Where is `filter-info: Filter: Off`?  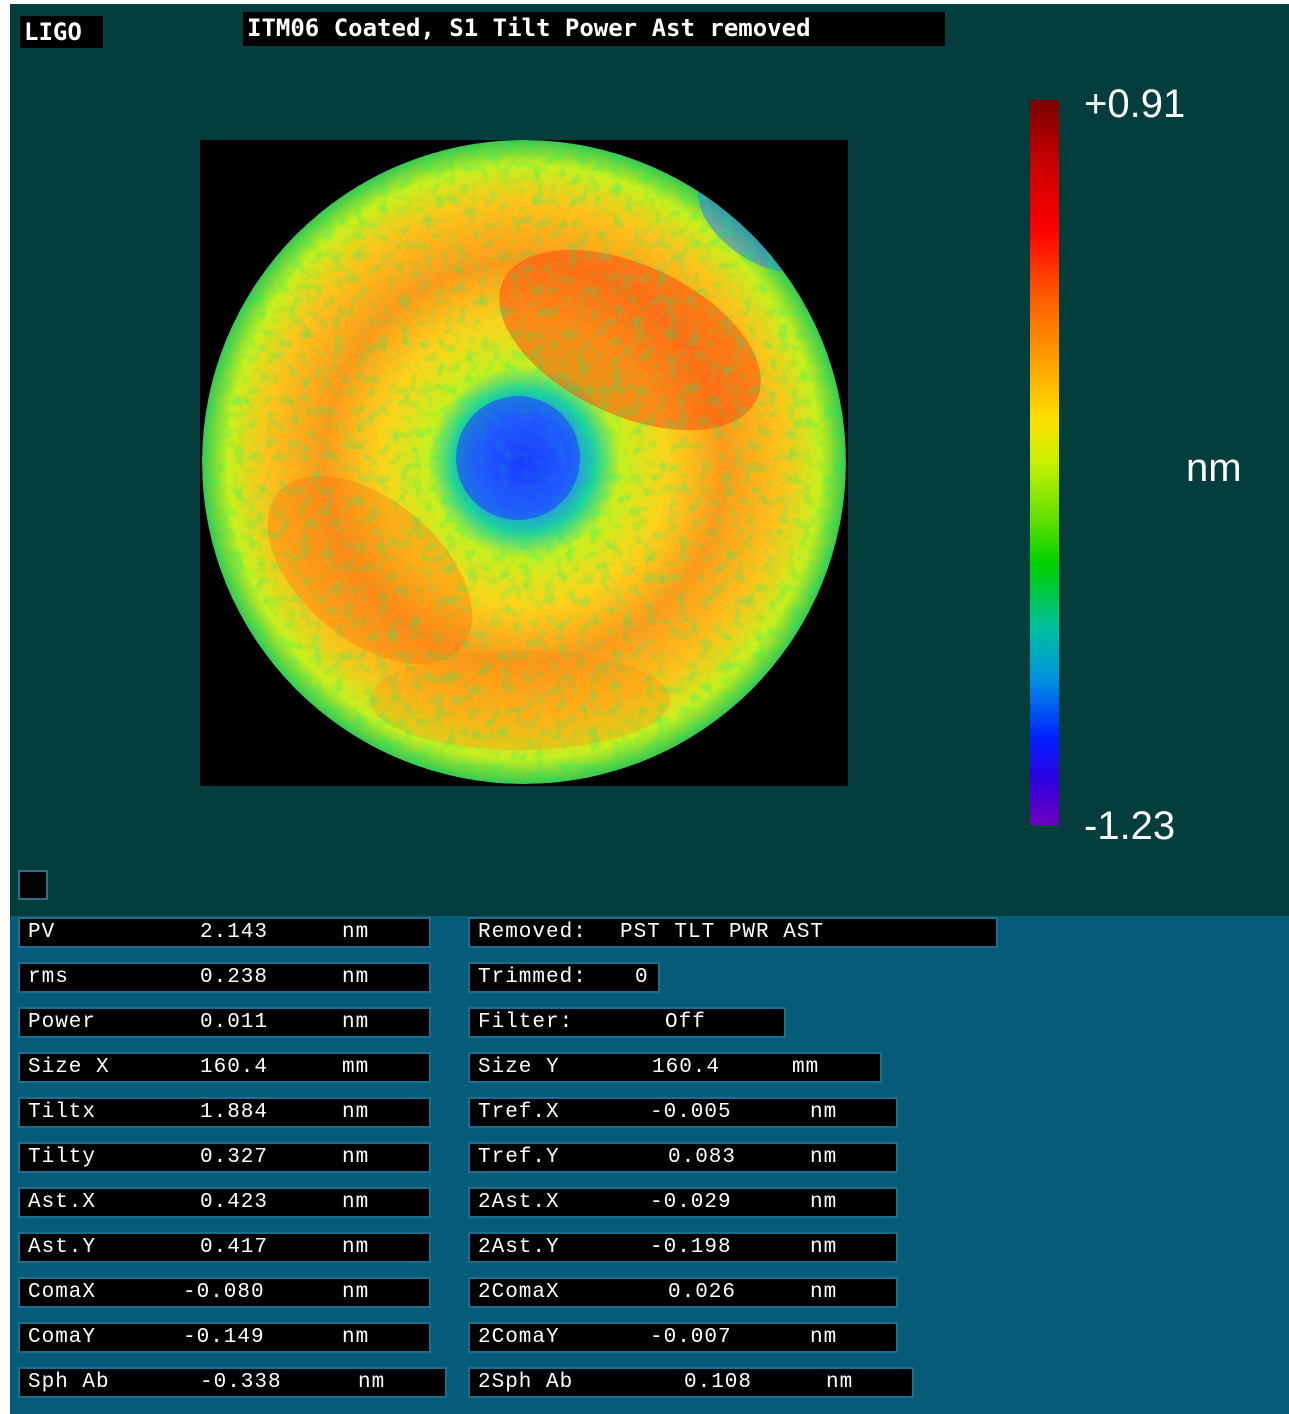 filter-info: Filter: Off is located at coordinates (627, 1022).